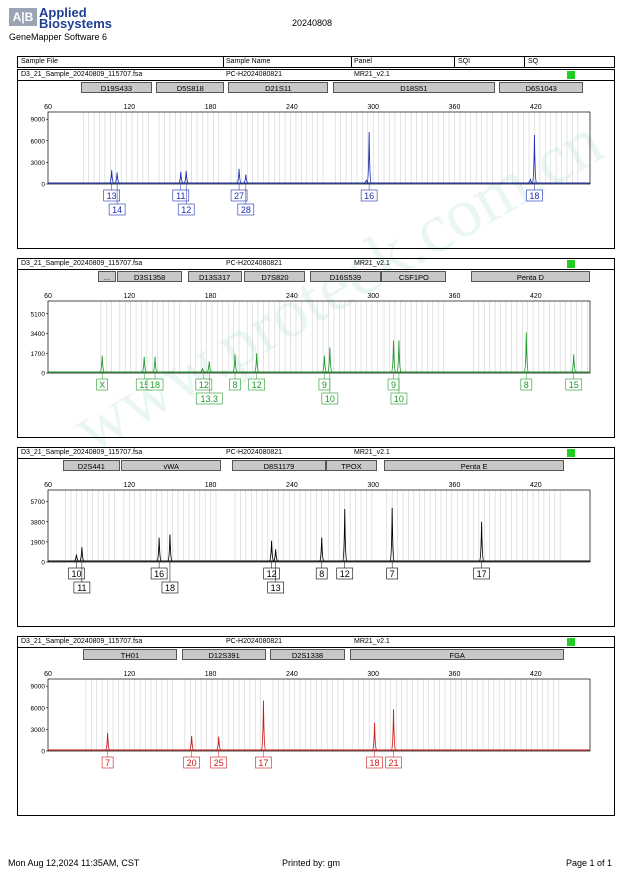 The width and height of the screenshot is (620, 877). I want to click on marker-bin: D19S433, so click(116, 87).